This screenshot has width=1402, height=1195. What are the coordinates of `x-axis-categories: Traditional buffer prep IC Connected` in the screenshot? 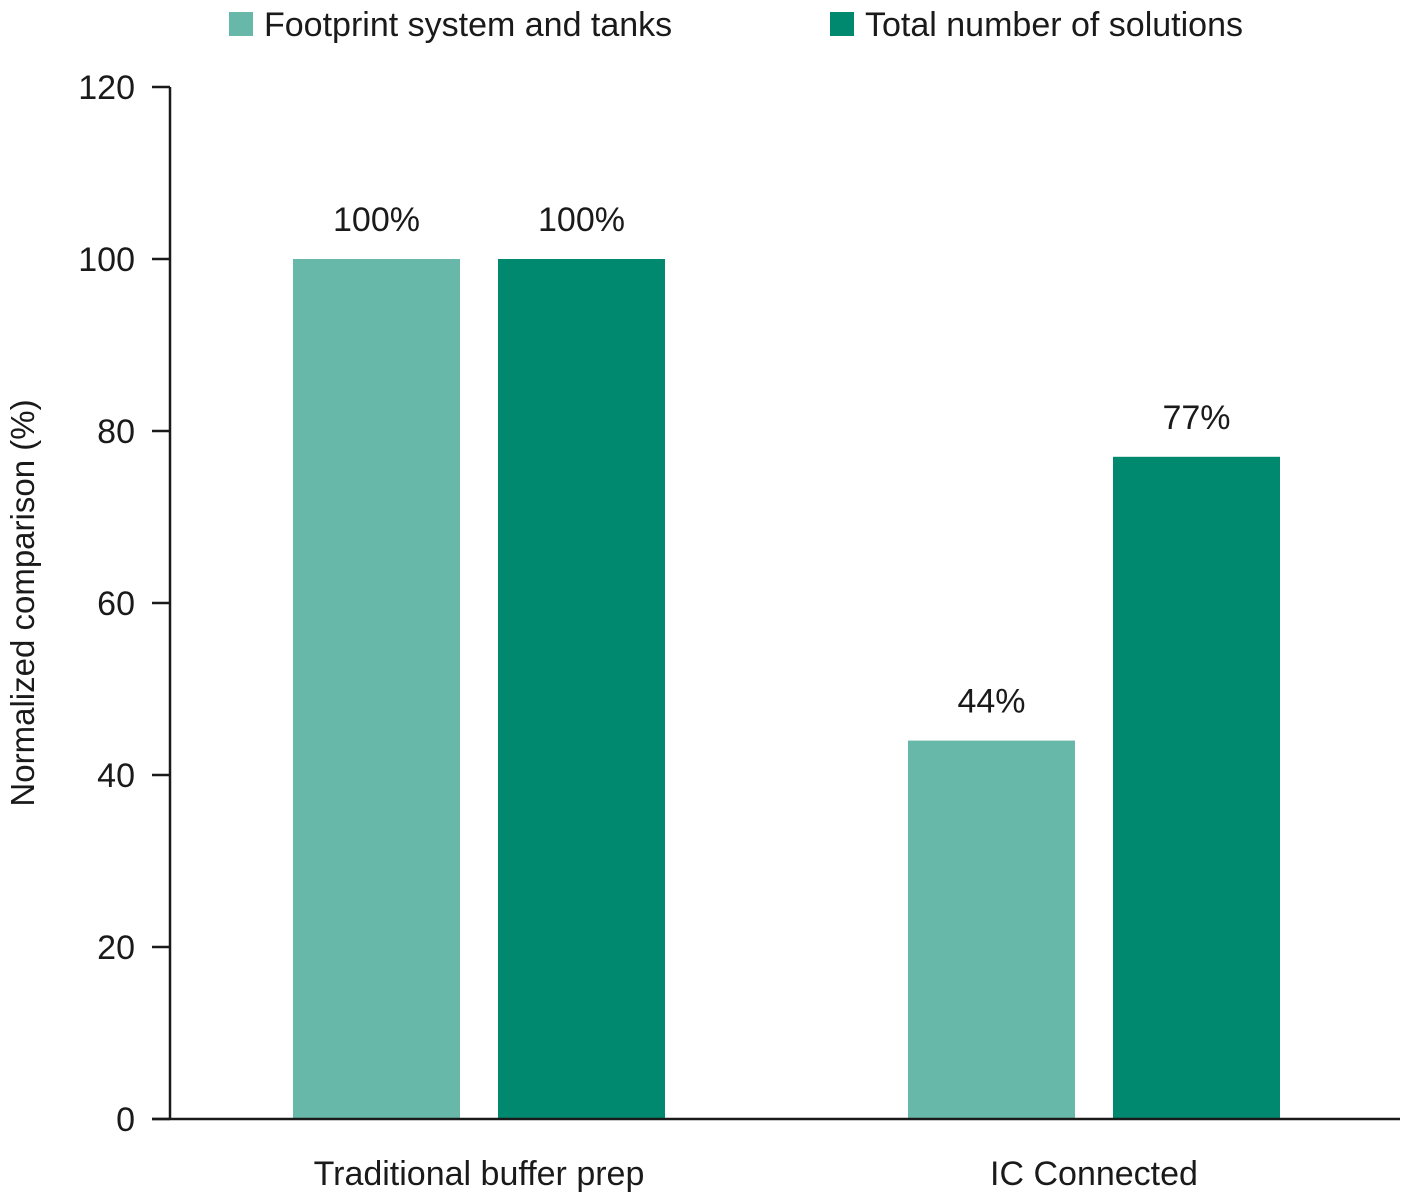 It's located at (756, 1174).